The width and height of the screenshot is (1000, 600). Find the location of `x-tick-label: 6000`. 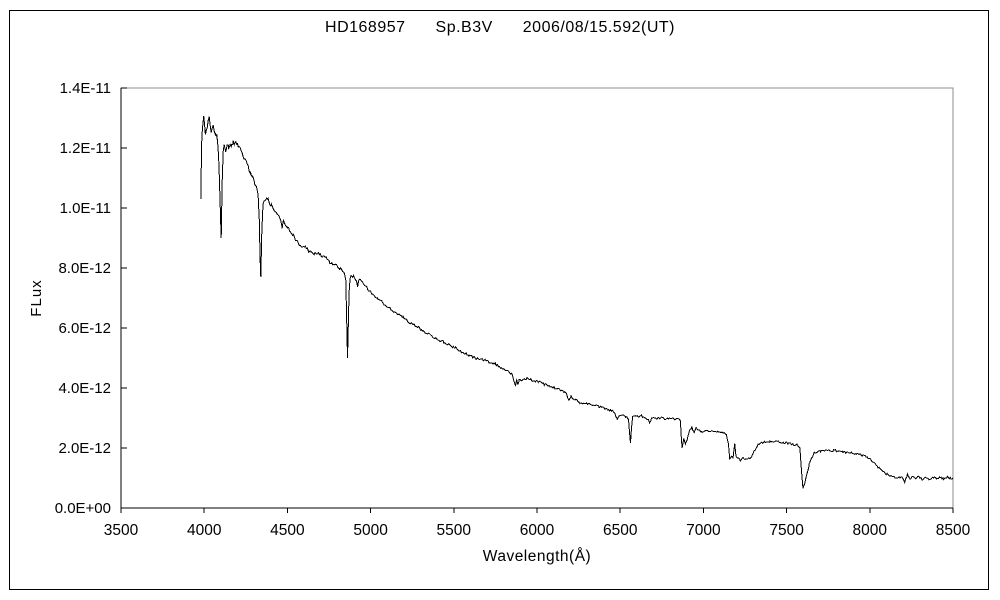

x-tick-label: 6000 is located at coordinates (537, 530).